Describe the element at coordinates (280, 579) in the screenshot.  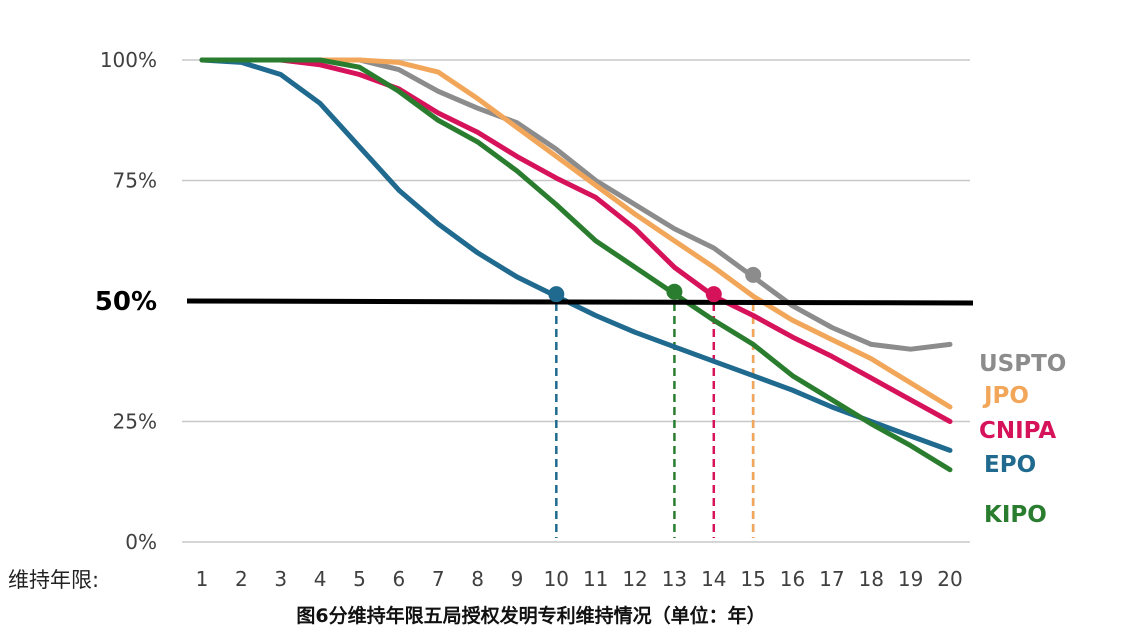
I see `x-tick-label: 3` at that location.